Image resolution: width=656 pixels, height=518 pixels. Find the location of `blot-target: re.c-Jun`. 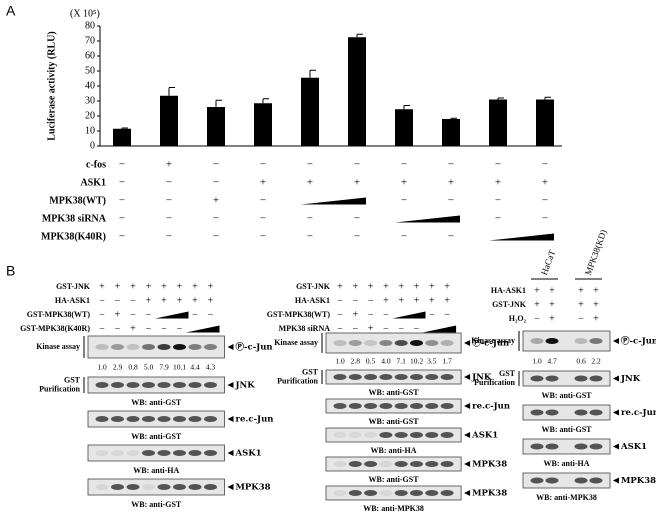

blot-target: re.c-Jun is located at coordinates (491, 407).